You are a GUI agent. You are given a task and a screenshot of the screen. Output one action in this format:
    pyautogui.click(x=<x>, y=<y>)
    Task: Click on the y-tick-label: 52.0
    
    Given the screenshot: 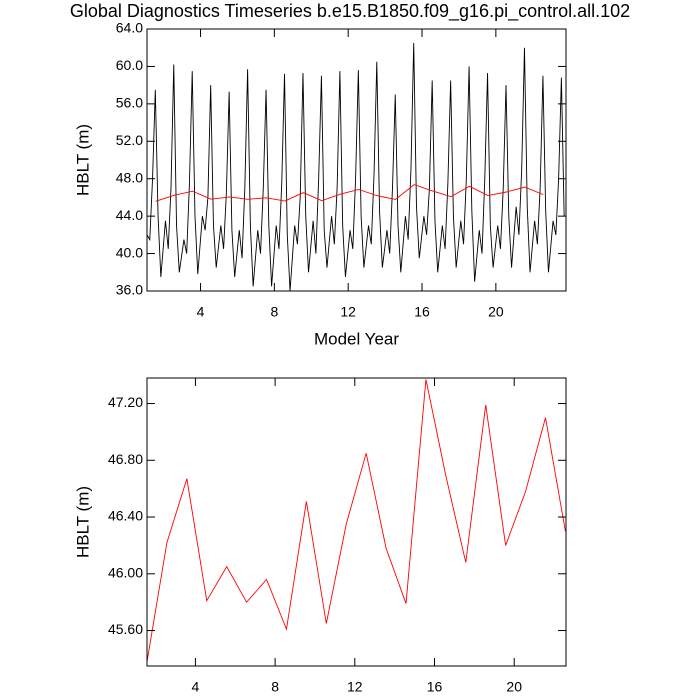 What is the action you would take?
    pyautogui.click(x=129, y=140)
    